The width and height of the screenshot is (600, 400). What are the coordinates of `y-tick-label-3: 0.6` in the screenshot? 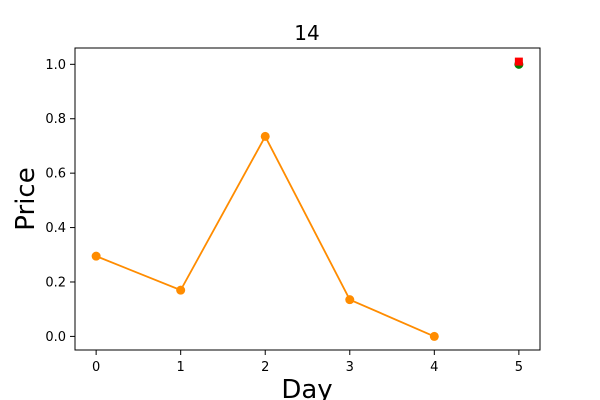 It's located at (55, 174).